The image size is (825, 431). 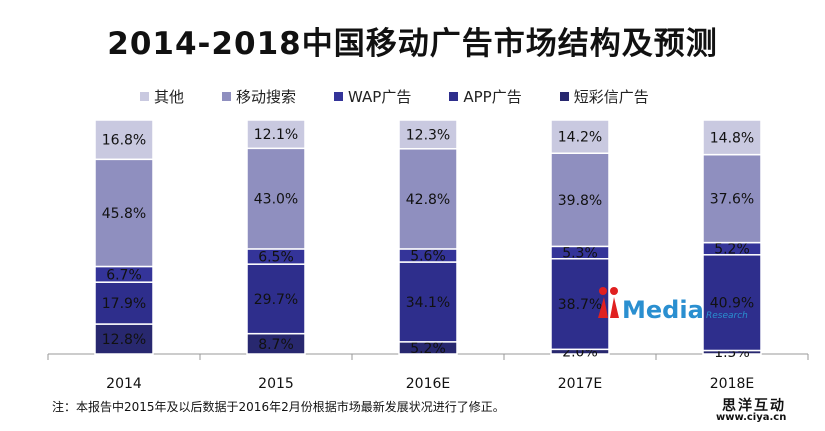 I want to click on data-label: 14.8%, so click(x=732, y=138).